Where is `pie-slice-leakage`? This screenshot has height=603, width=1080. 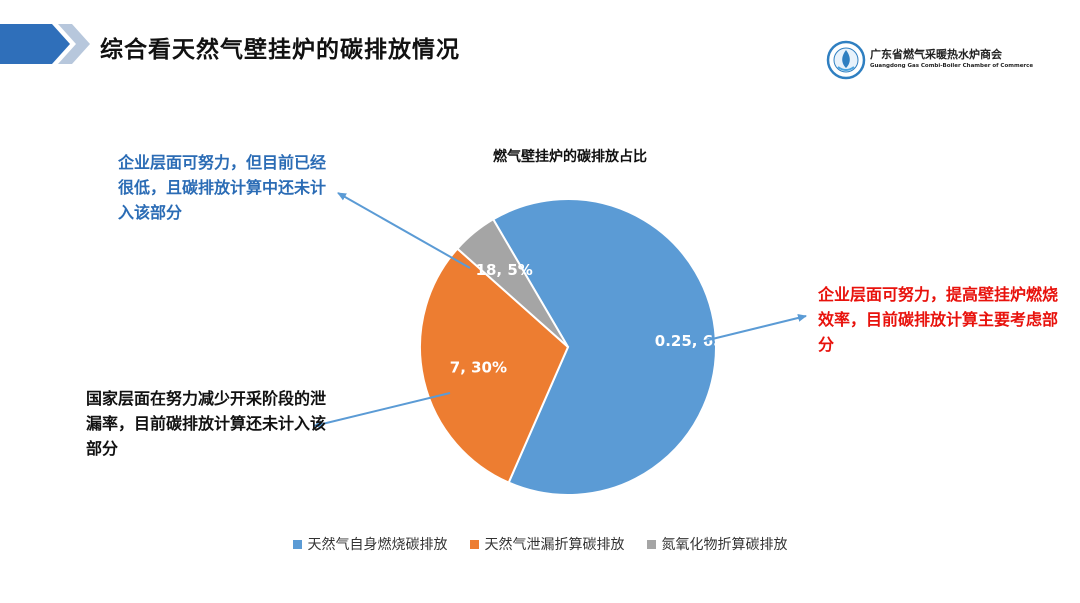
pie-slice-leakage is located at coordinates (494, 365).